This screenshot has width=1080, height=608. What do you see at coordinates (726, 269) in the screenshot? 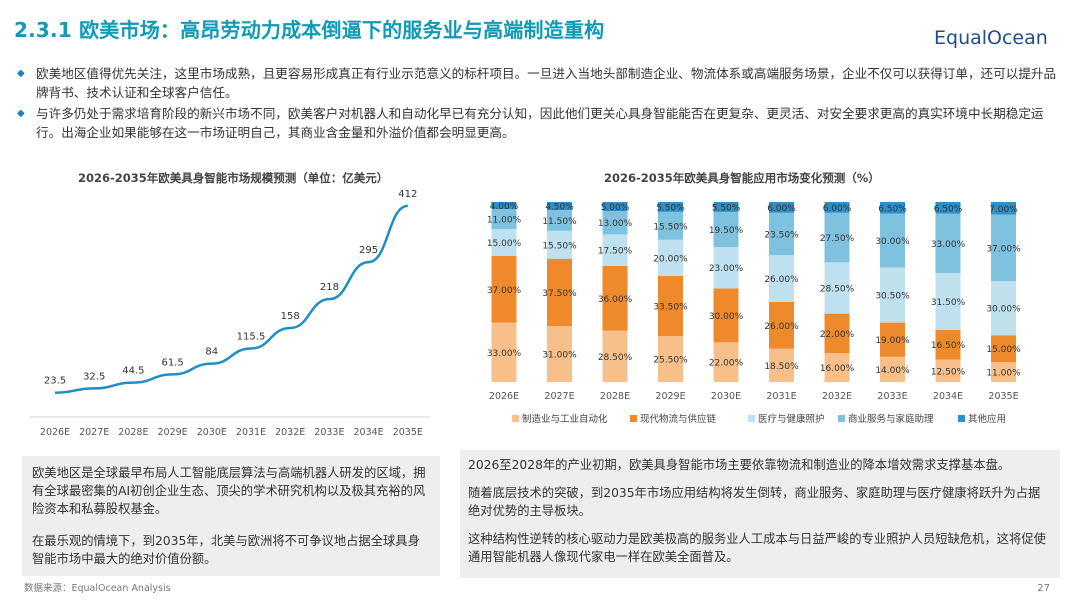
I see `bar-data-label: 23.00%` at bounding box center [726, 269].